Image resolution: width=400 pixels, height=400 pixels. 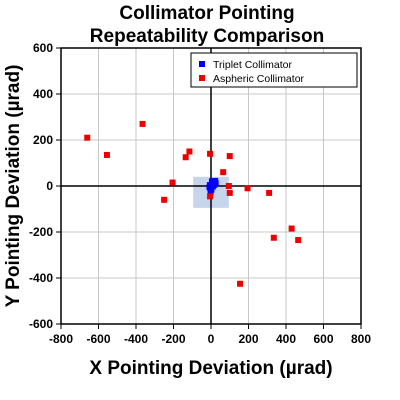 I want to click on x-tick-label: -200, so click(x=173, y=339).